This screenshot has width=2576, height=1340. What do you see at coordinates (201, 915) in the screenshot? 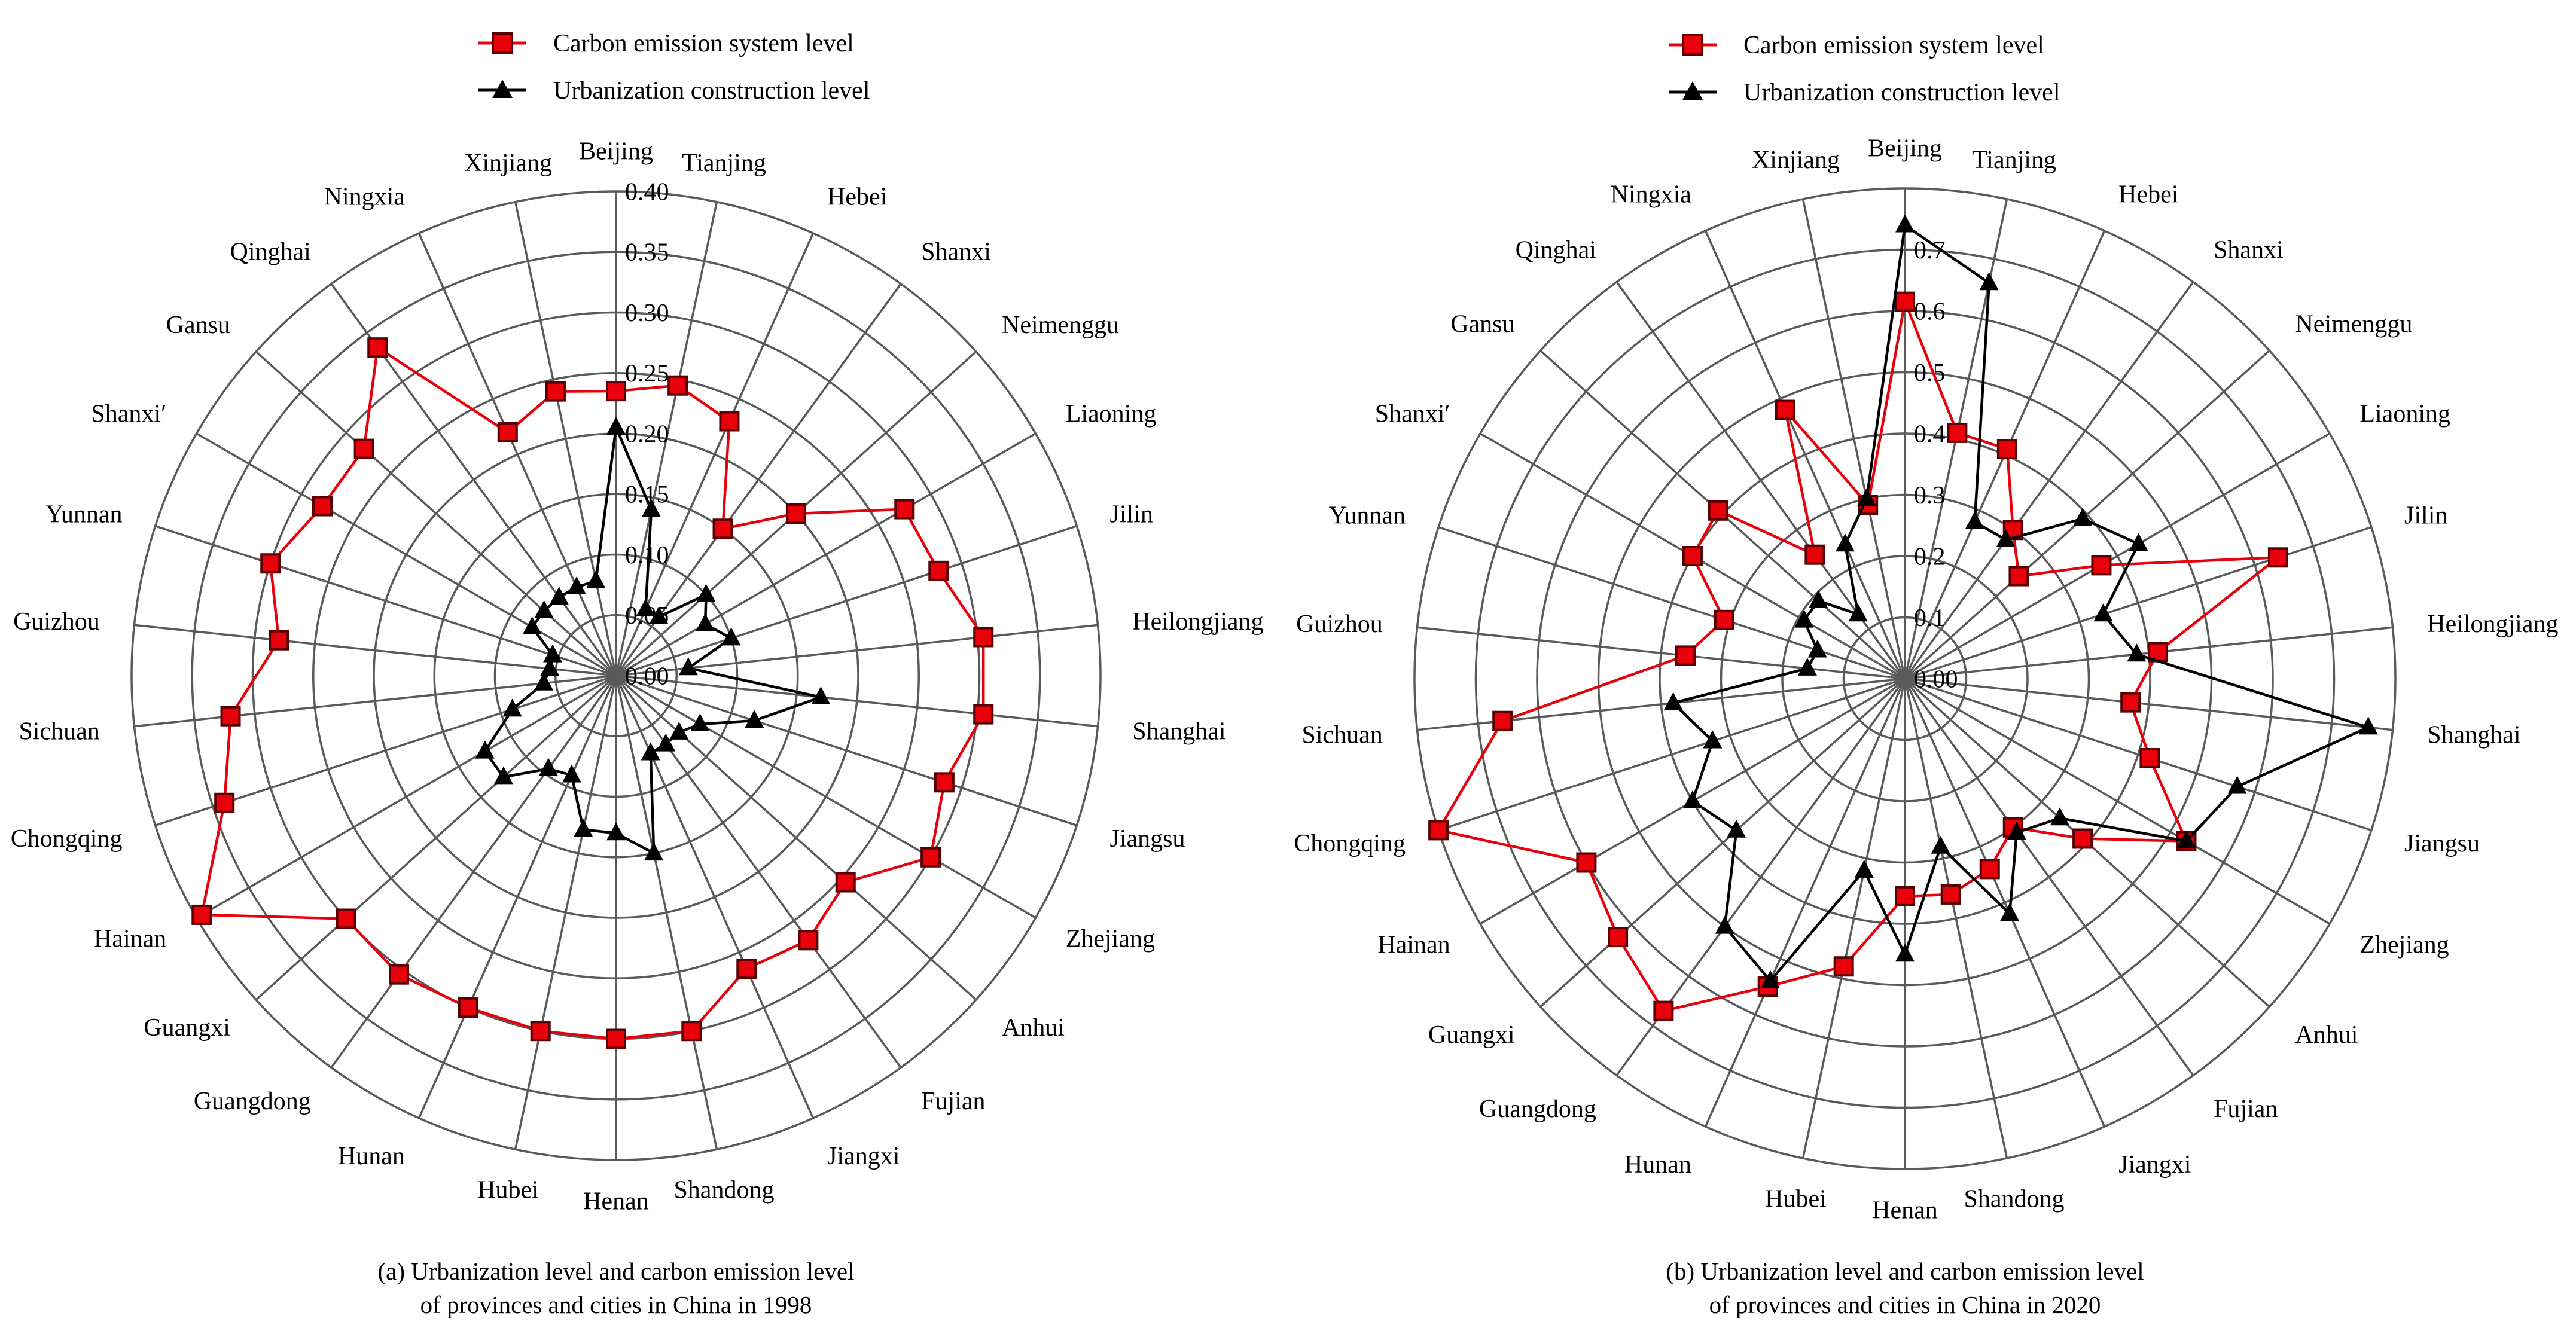
I see `marker-hainan` at bounding box center [201, 915].